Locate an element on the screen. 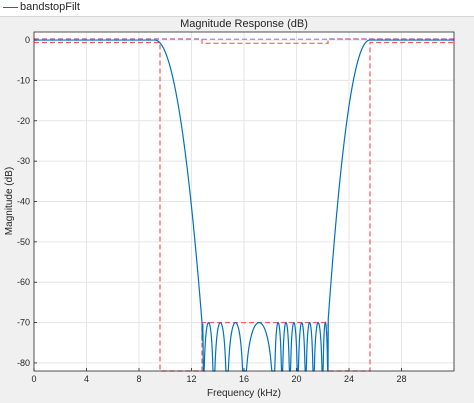  x-tick-label: 8 is located at coordinates (138, 379).